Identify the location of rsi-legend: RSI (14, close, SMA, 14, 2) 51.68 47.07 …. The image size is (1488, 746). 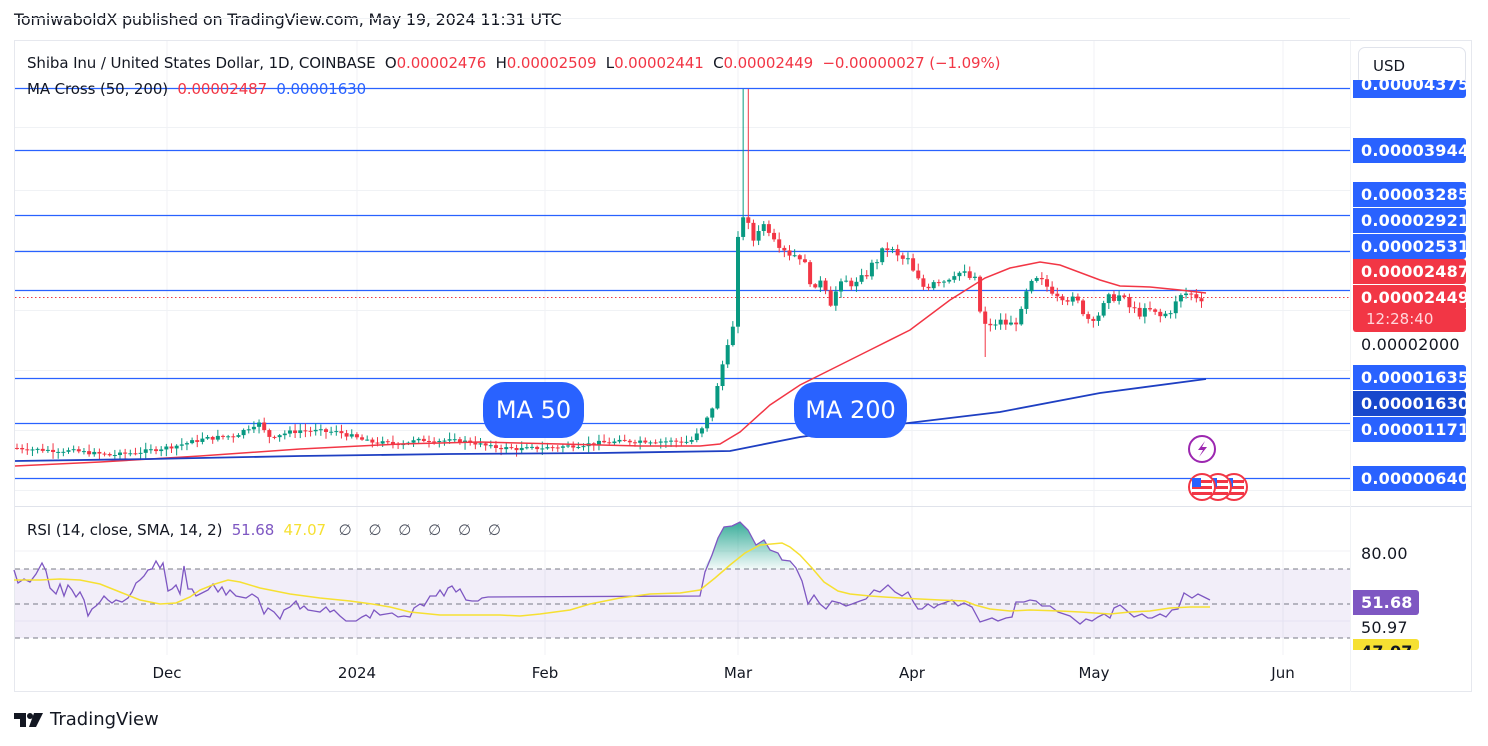
(267, 530).